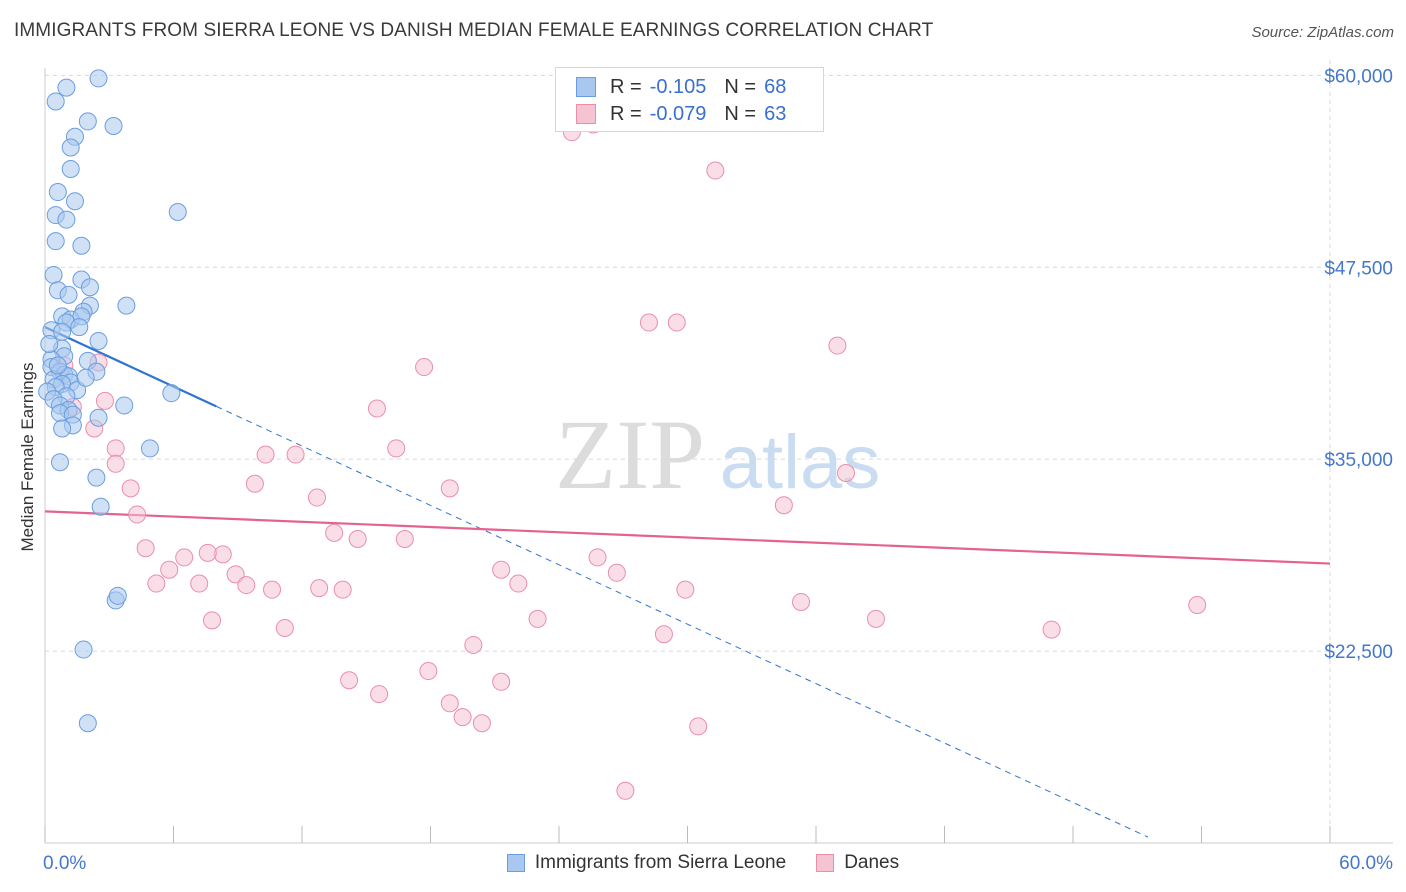 The height and width of the screenshot is (892, 1406). I want to click on watermark-zip: ZIP, so click(630, 454).